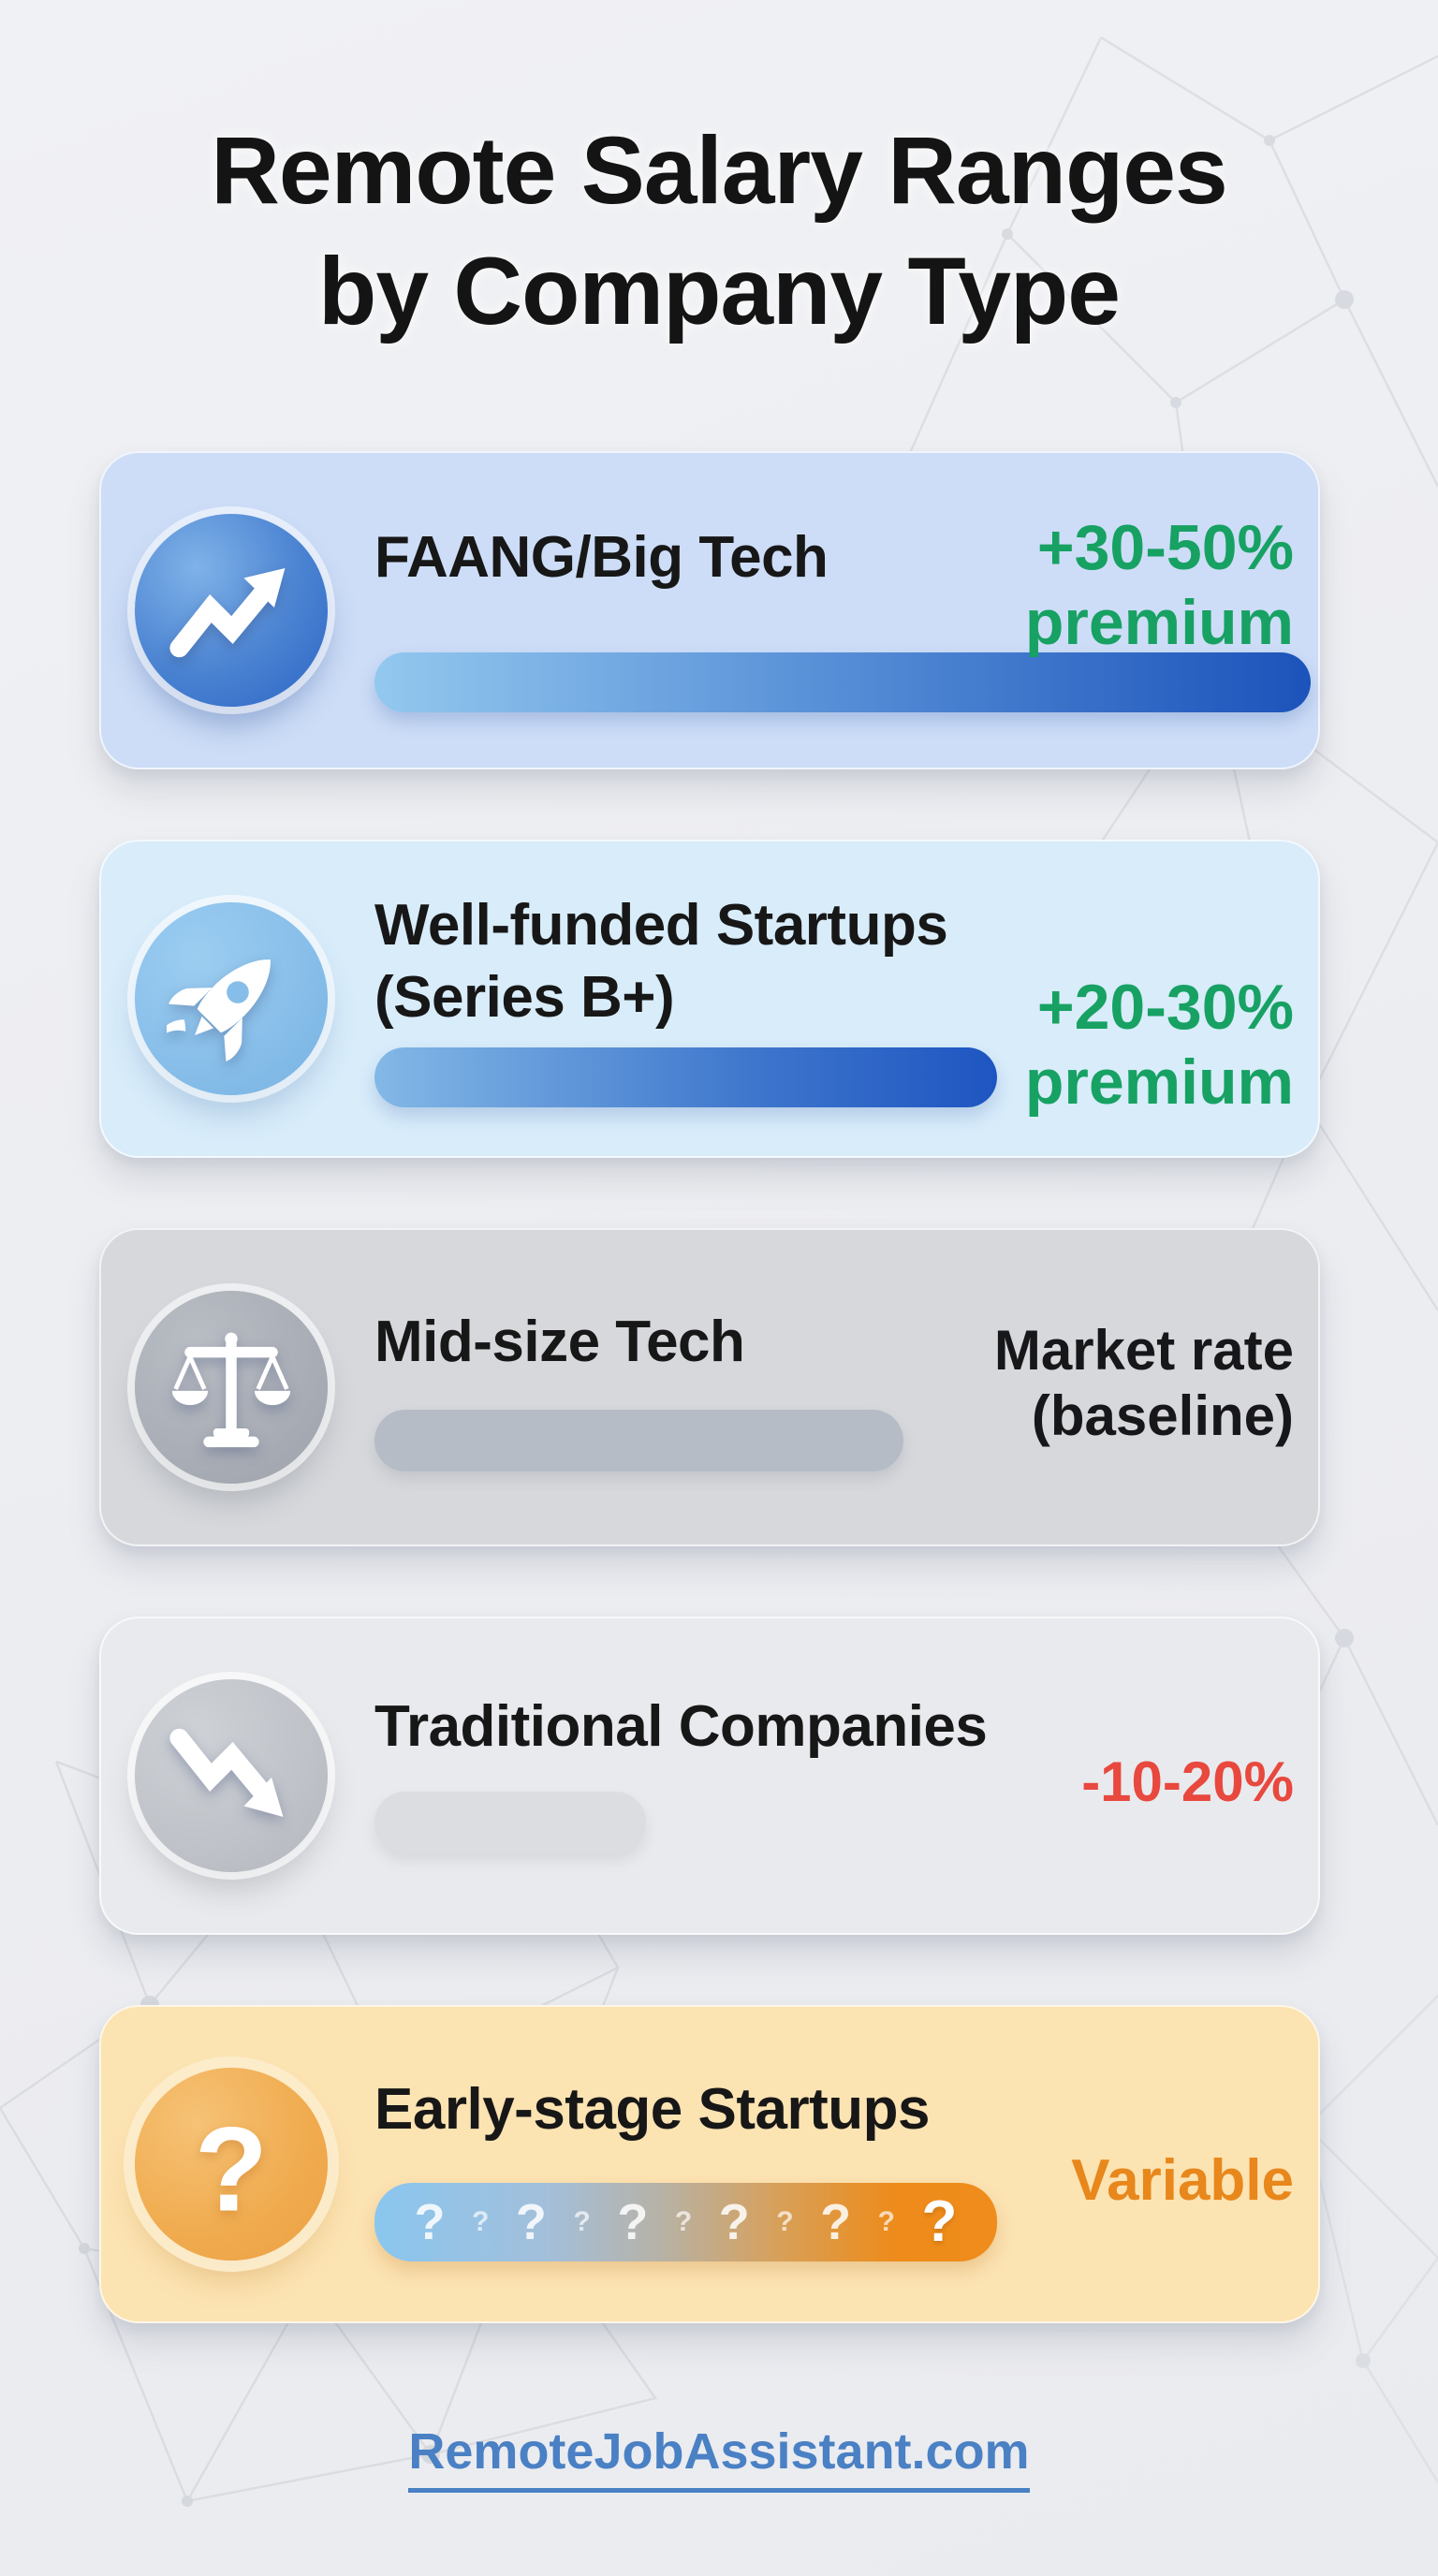 The width and height of the screenshot is (1438, 2576). What do you see at coordinates (842, 682) in the screenshot?
I see `salary-bar-faang` at bounding box center [842, 682].